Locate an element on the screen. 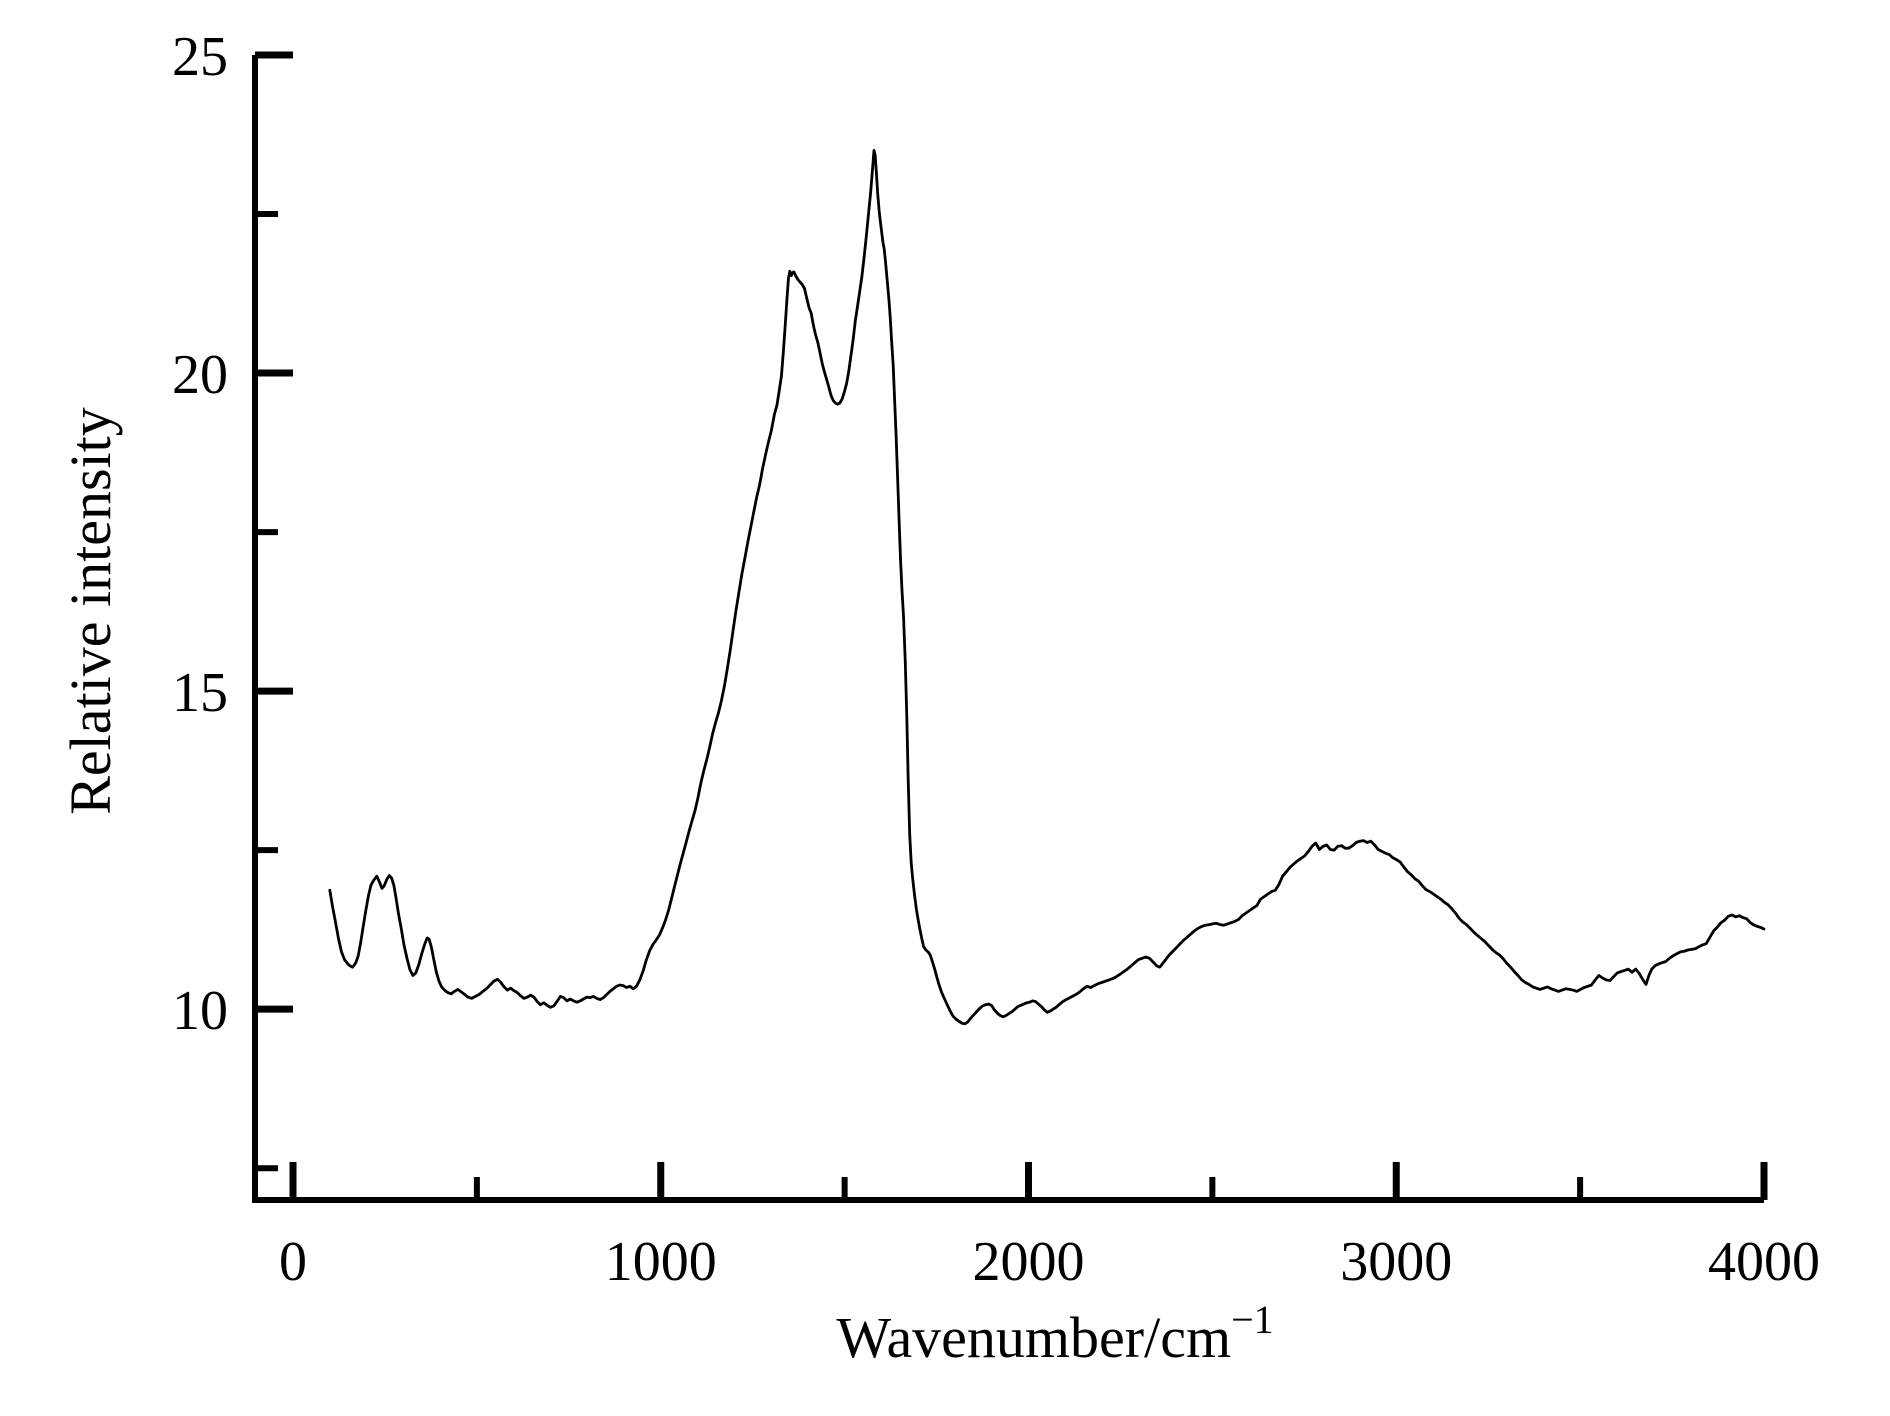  y-tick-labels: 25 20 15 10 is located at coordinates (200, 534).